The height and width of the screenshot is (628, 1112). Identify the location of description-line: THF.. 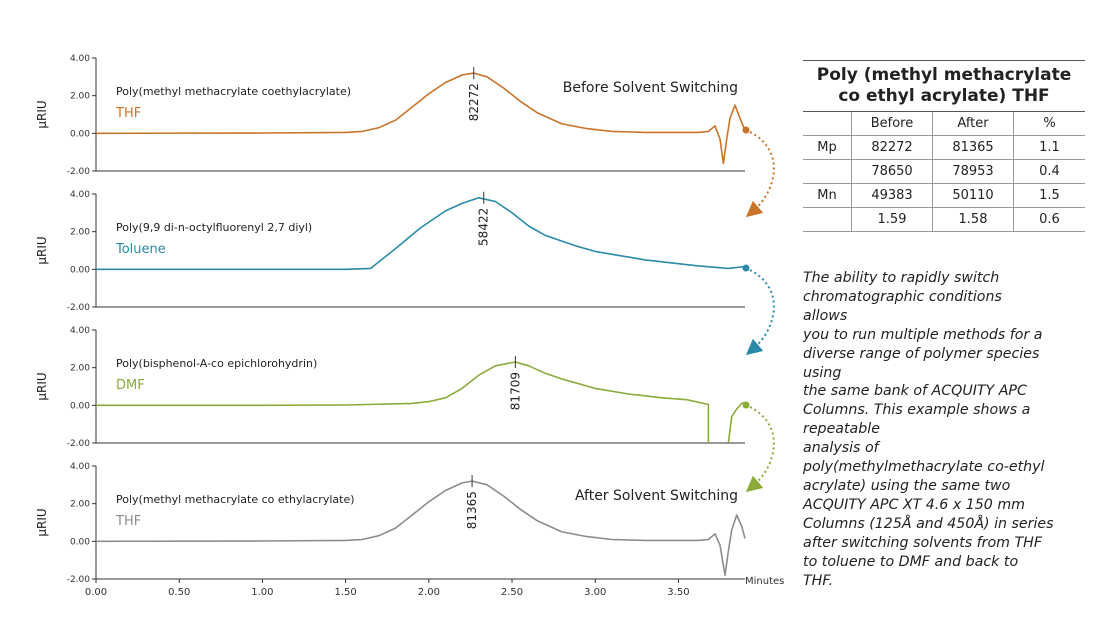
(818, 580).